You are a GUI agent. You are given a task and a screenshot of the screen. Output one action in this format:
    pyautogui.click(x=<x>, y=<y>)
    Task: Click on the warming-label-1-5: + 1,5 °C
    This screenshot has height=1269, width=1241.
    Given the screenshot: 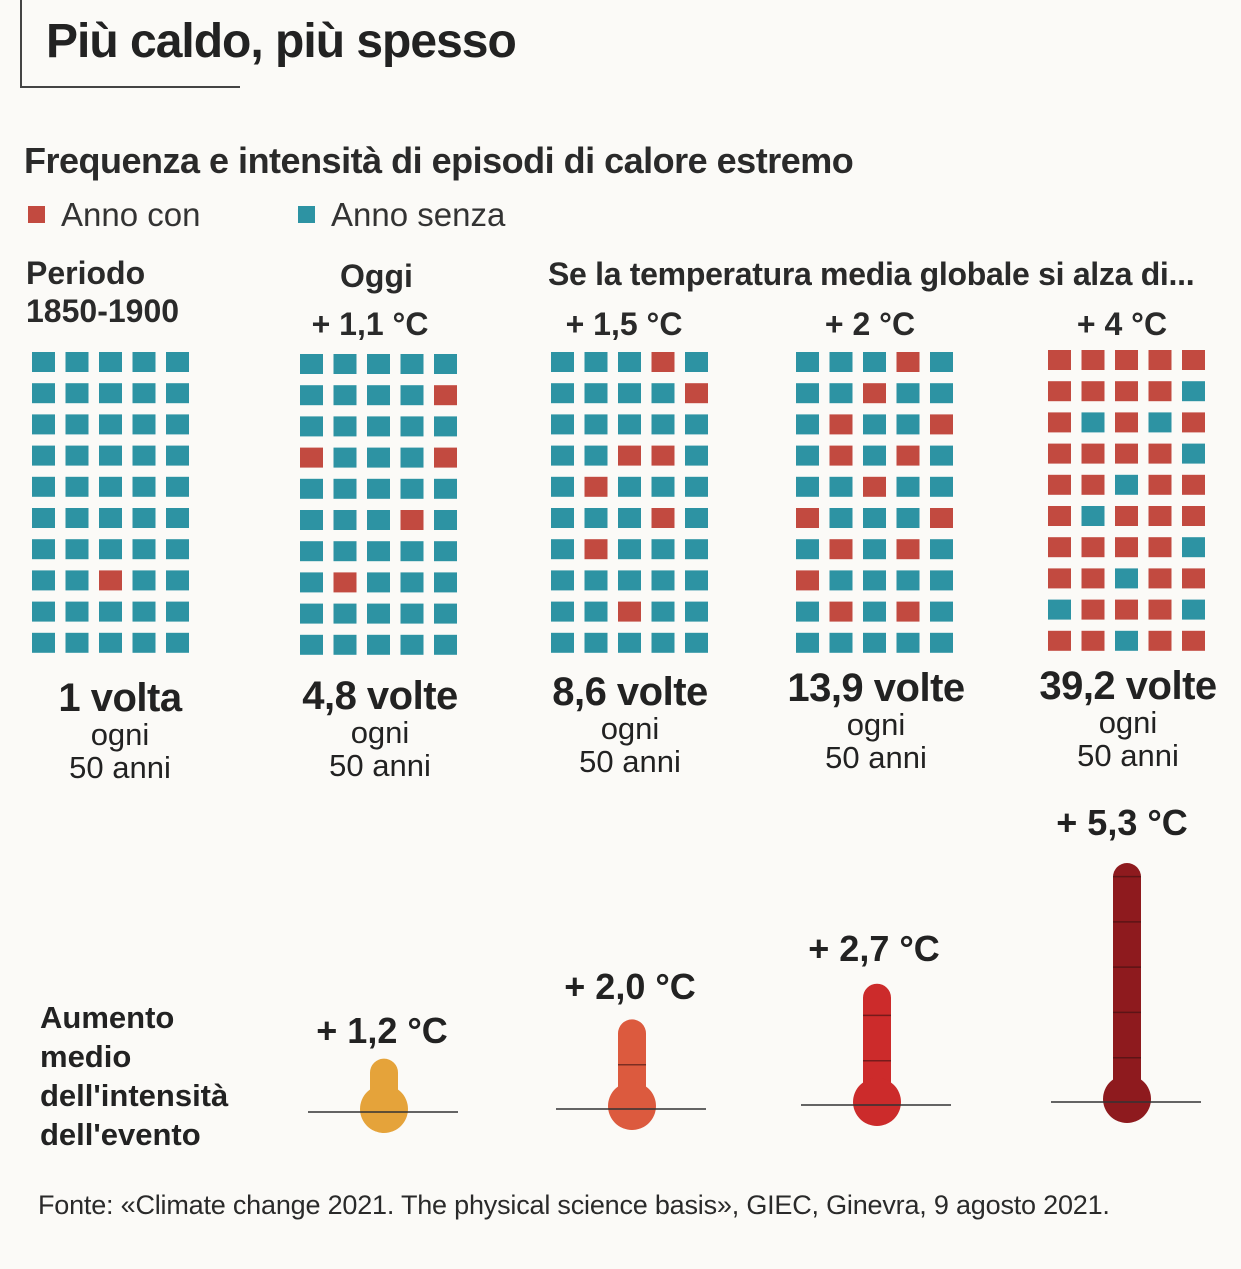 What is the action you would take?
    pyautogui.click(x=624, y=324)
    